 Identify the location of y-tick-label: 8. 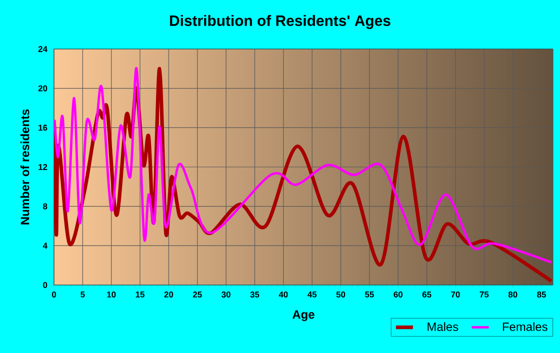
(45, 206).